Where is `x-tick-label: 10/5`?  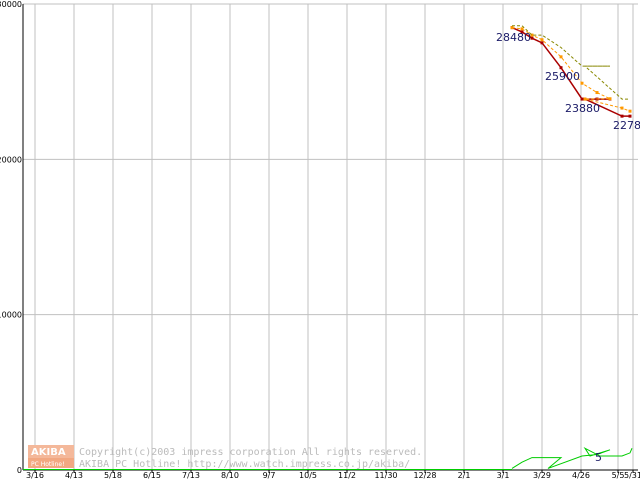 x-tick-label: 10/5 is located at coordinates (308, 475).